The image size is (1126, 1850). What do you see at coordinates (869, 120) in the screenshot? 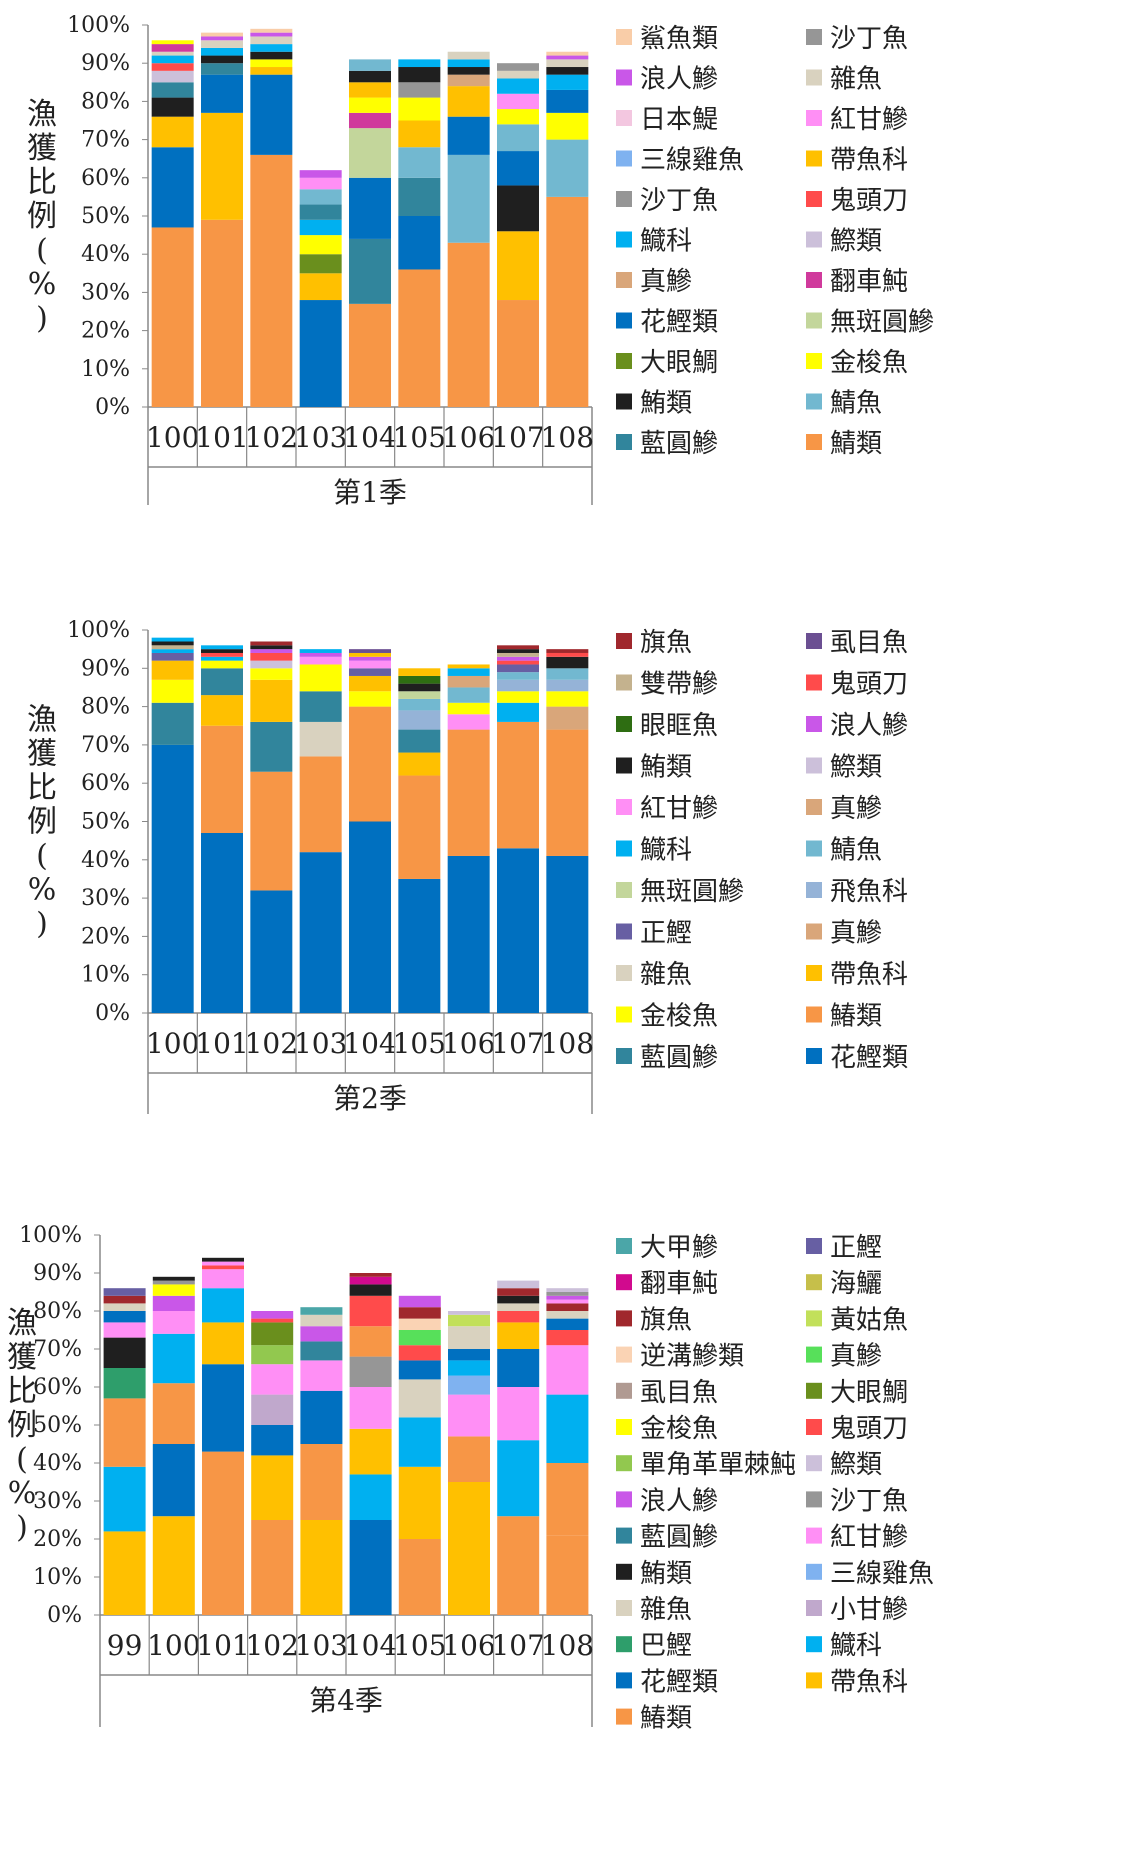
I see `legend-label: 紅甘鰺` at bounding box center [869, 120].